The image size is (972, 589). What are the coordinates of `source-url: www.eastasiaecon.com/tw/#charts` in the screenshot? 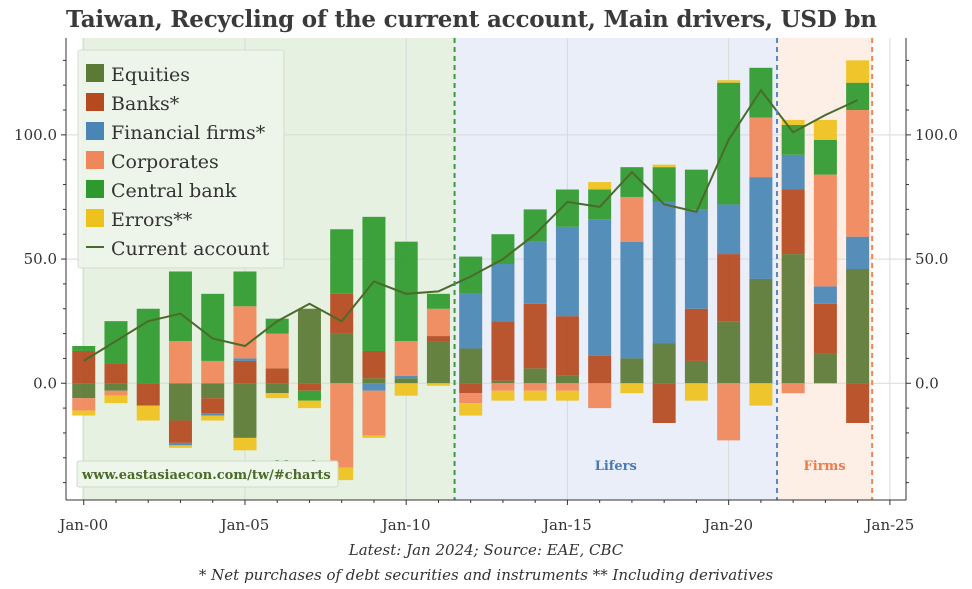 It's located at (206, 475).